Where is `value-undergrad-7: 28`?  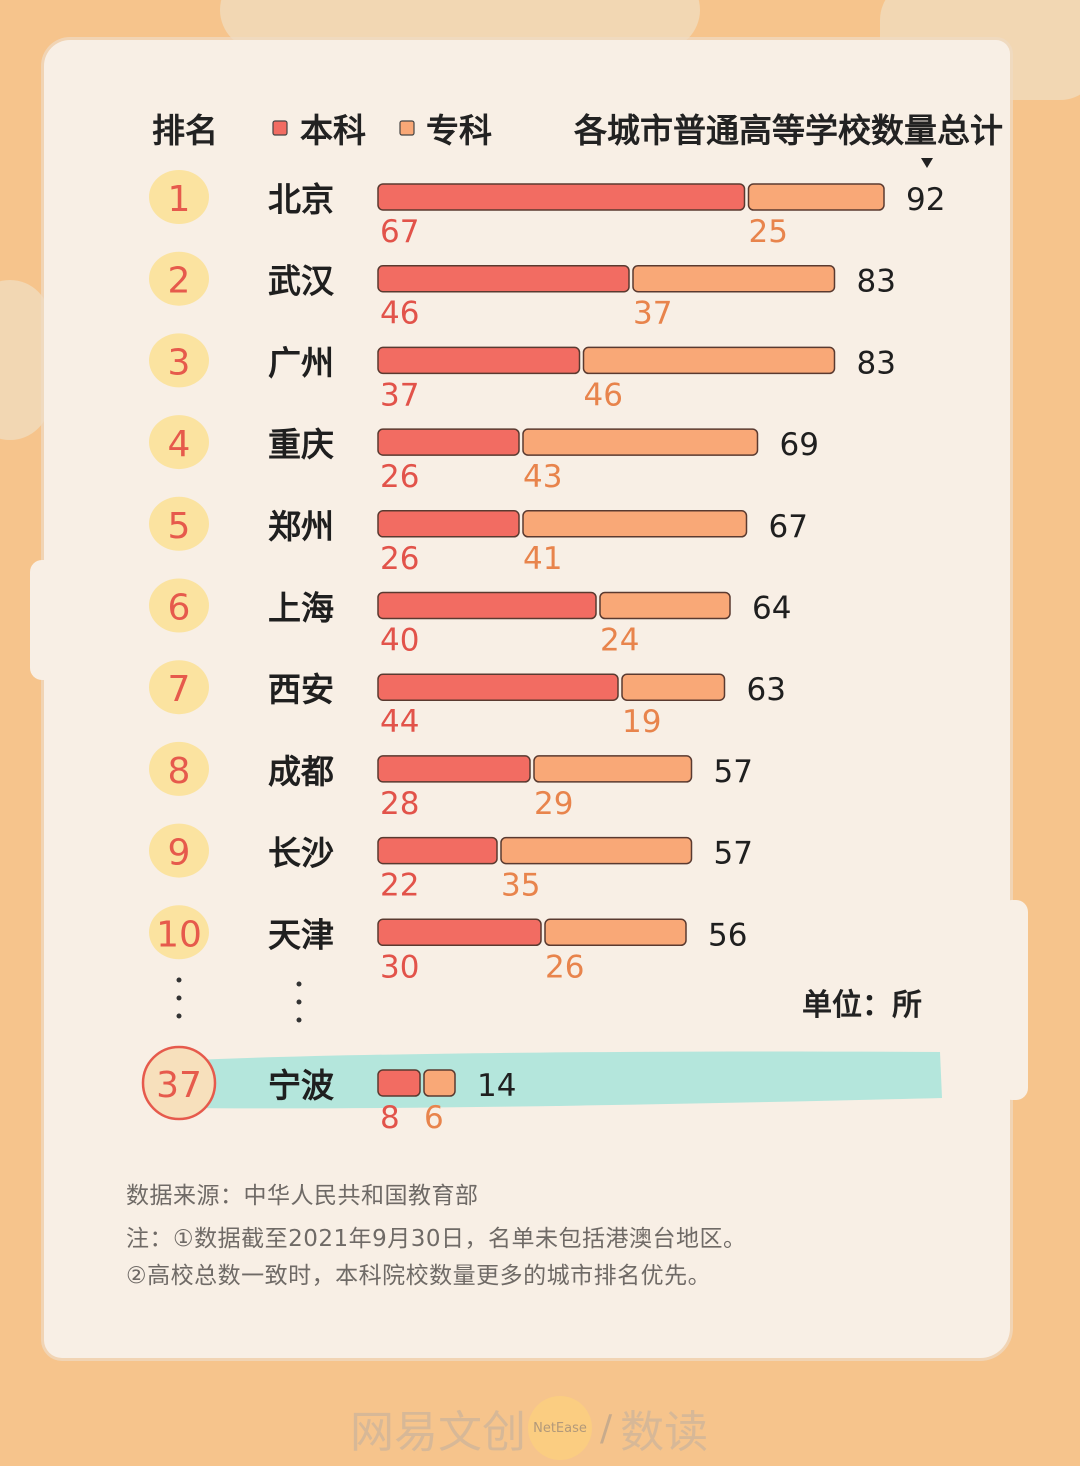
value-undergrad-7: 28 is located at coordinates (399, 804).